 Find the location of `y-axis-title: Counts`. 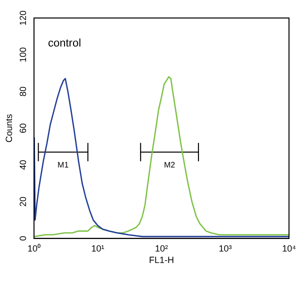

y-axis-title: Counts is located at coordinates (9, 127).